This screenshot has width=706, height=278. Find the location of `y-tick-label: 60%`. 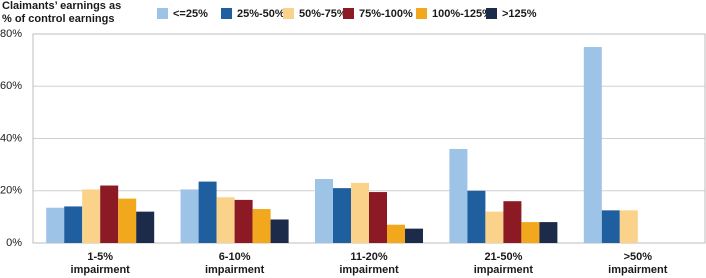

y-tick-label: 60% is located at coordinates (11, 86).